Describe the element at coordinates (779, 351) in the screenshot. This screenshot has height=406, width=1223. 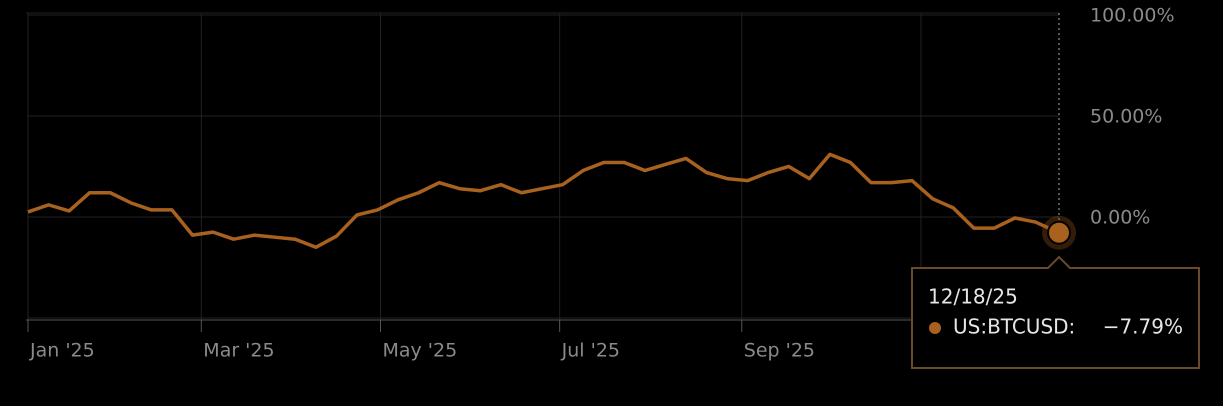
I see `x-tick-label: Sep '25` at that location.